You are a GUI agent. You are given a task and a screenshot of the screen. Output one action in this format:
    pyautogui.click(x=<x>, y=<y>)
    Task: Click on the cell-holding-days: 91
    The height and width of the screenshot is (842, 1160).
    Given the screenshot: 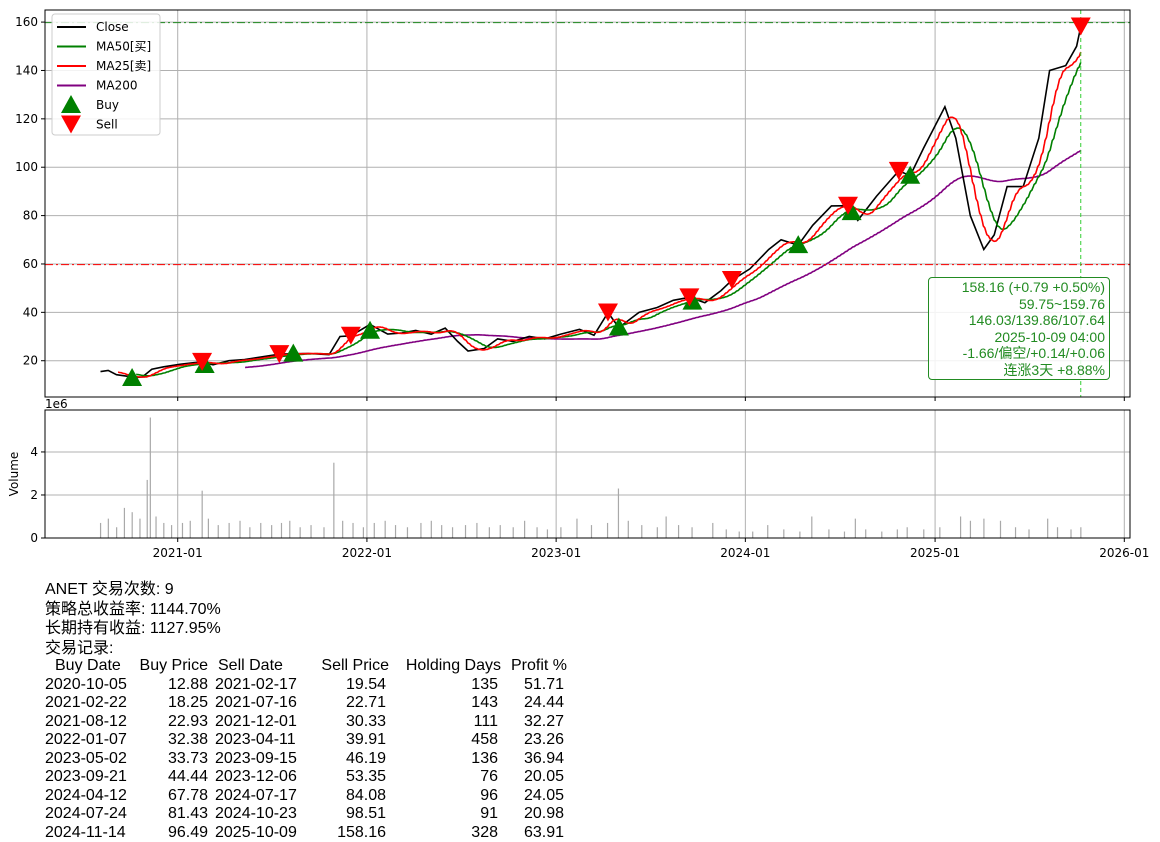 What is the action you would take?
    pyautogui.click(x=442, y=814)
    